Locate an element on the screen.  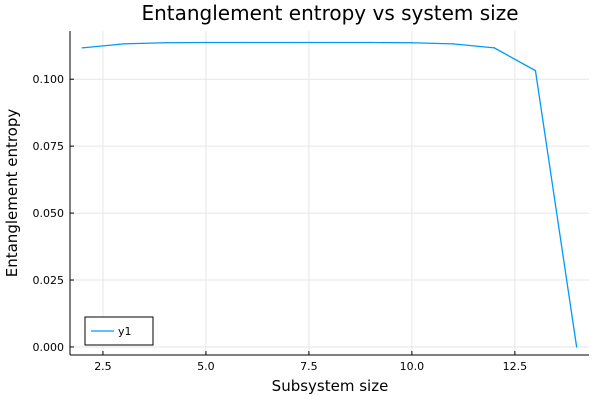
chart-title: Entanglement entropy vs system size is located at coordinates (329, 13).